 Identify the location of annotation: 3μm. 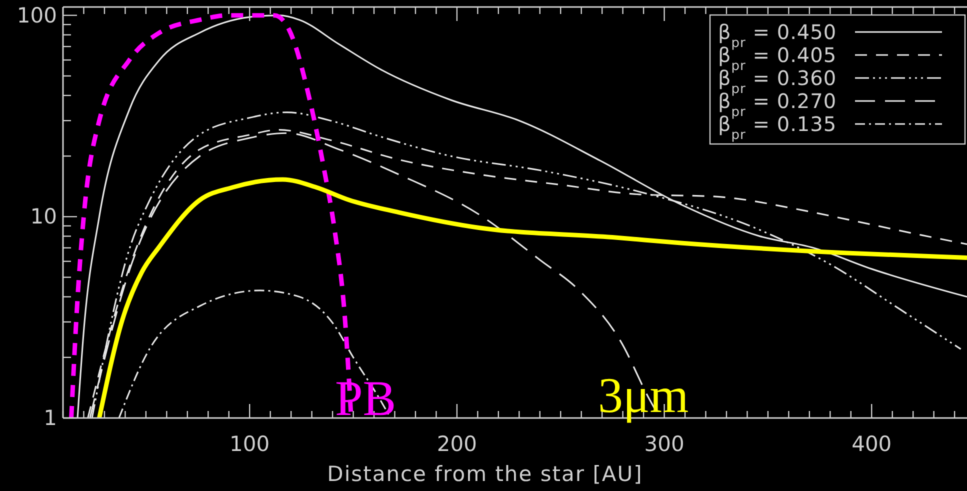
(643, 395).